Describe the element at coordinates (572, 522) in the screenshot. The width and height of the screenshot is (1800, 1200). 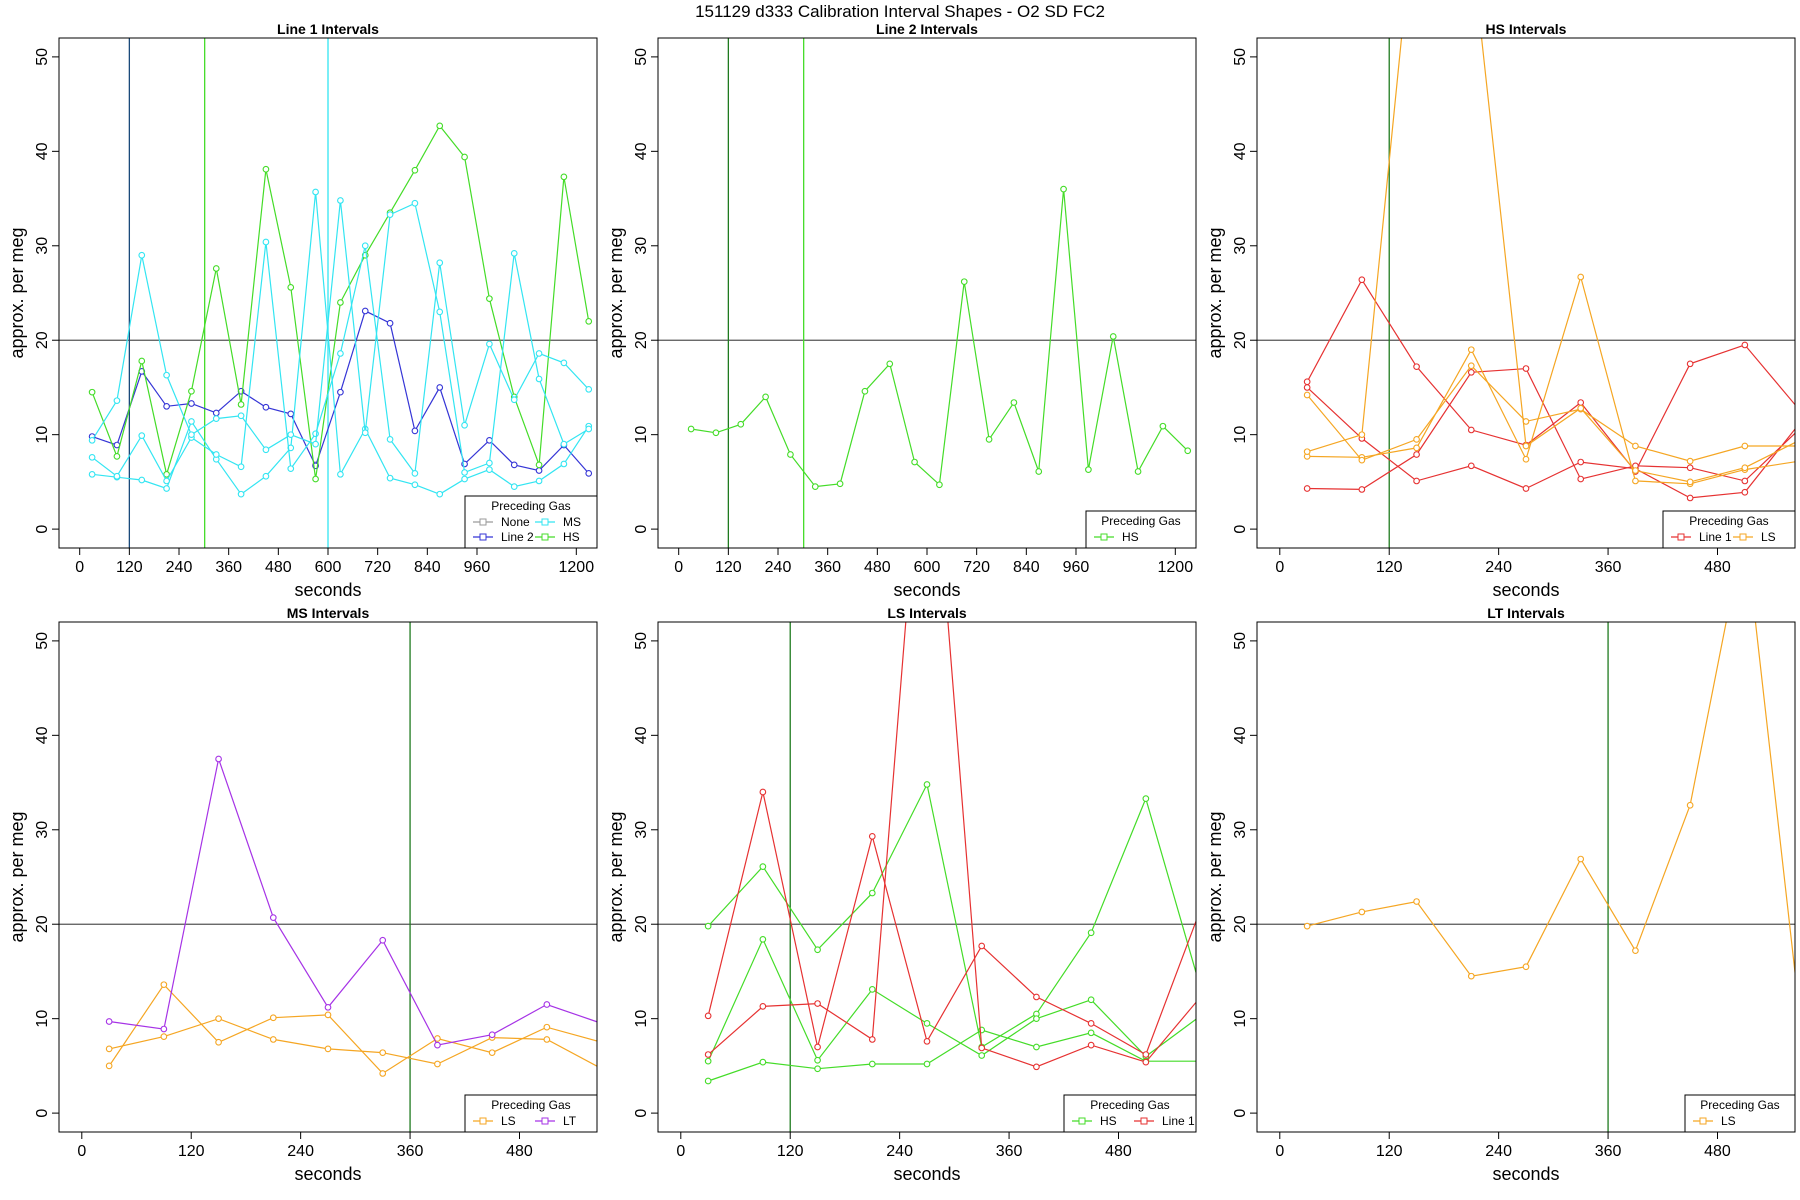
I see `legend-label: MS` at that location.